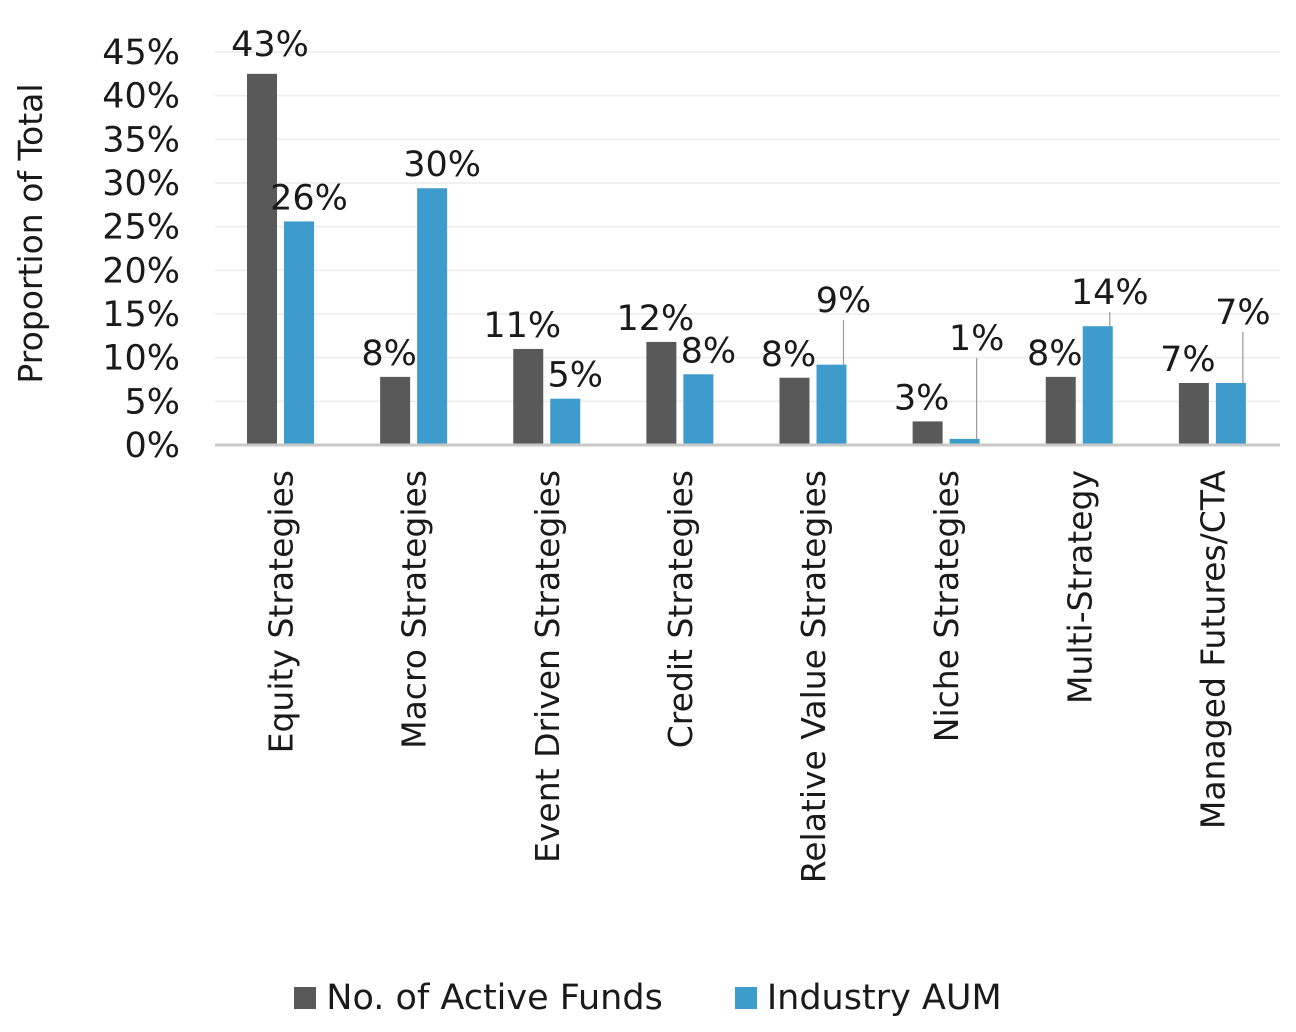  I want to click on y-tick-label: 10%, so click(141, 359).